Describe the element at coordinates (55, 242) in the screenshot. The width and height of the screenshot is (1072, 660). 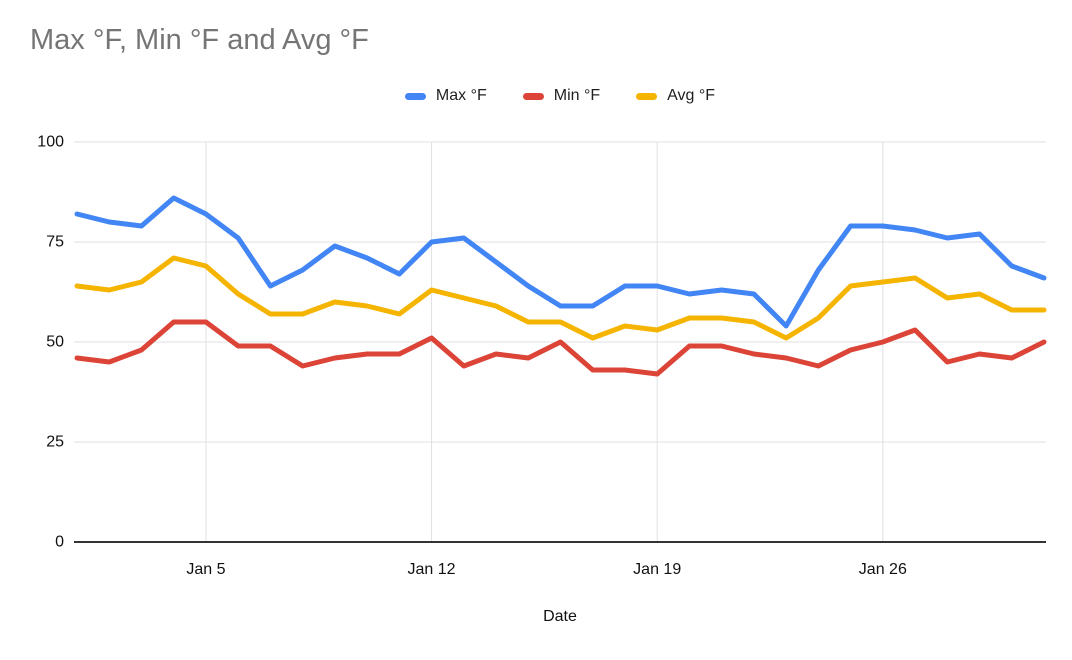
I see `y-tick-label: 75` at that location.